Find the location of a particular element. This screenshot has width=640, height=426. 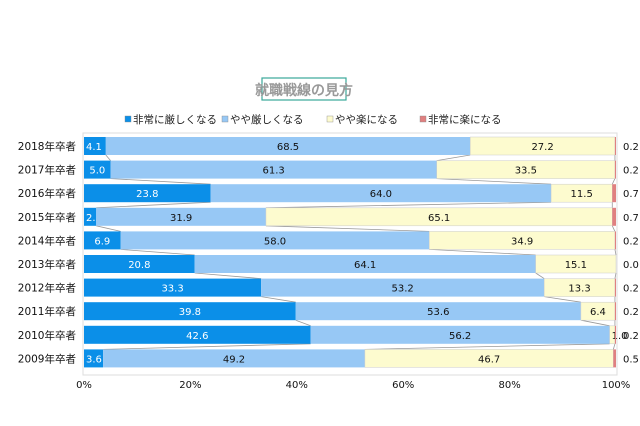

title-box is located at coordinates (304, 89).